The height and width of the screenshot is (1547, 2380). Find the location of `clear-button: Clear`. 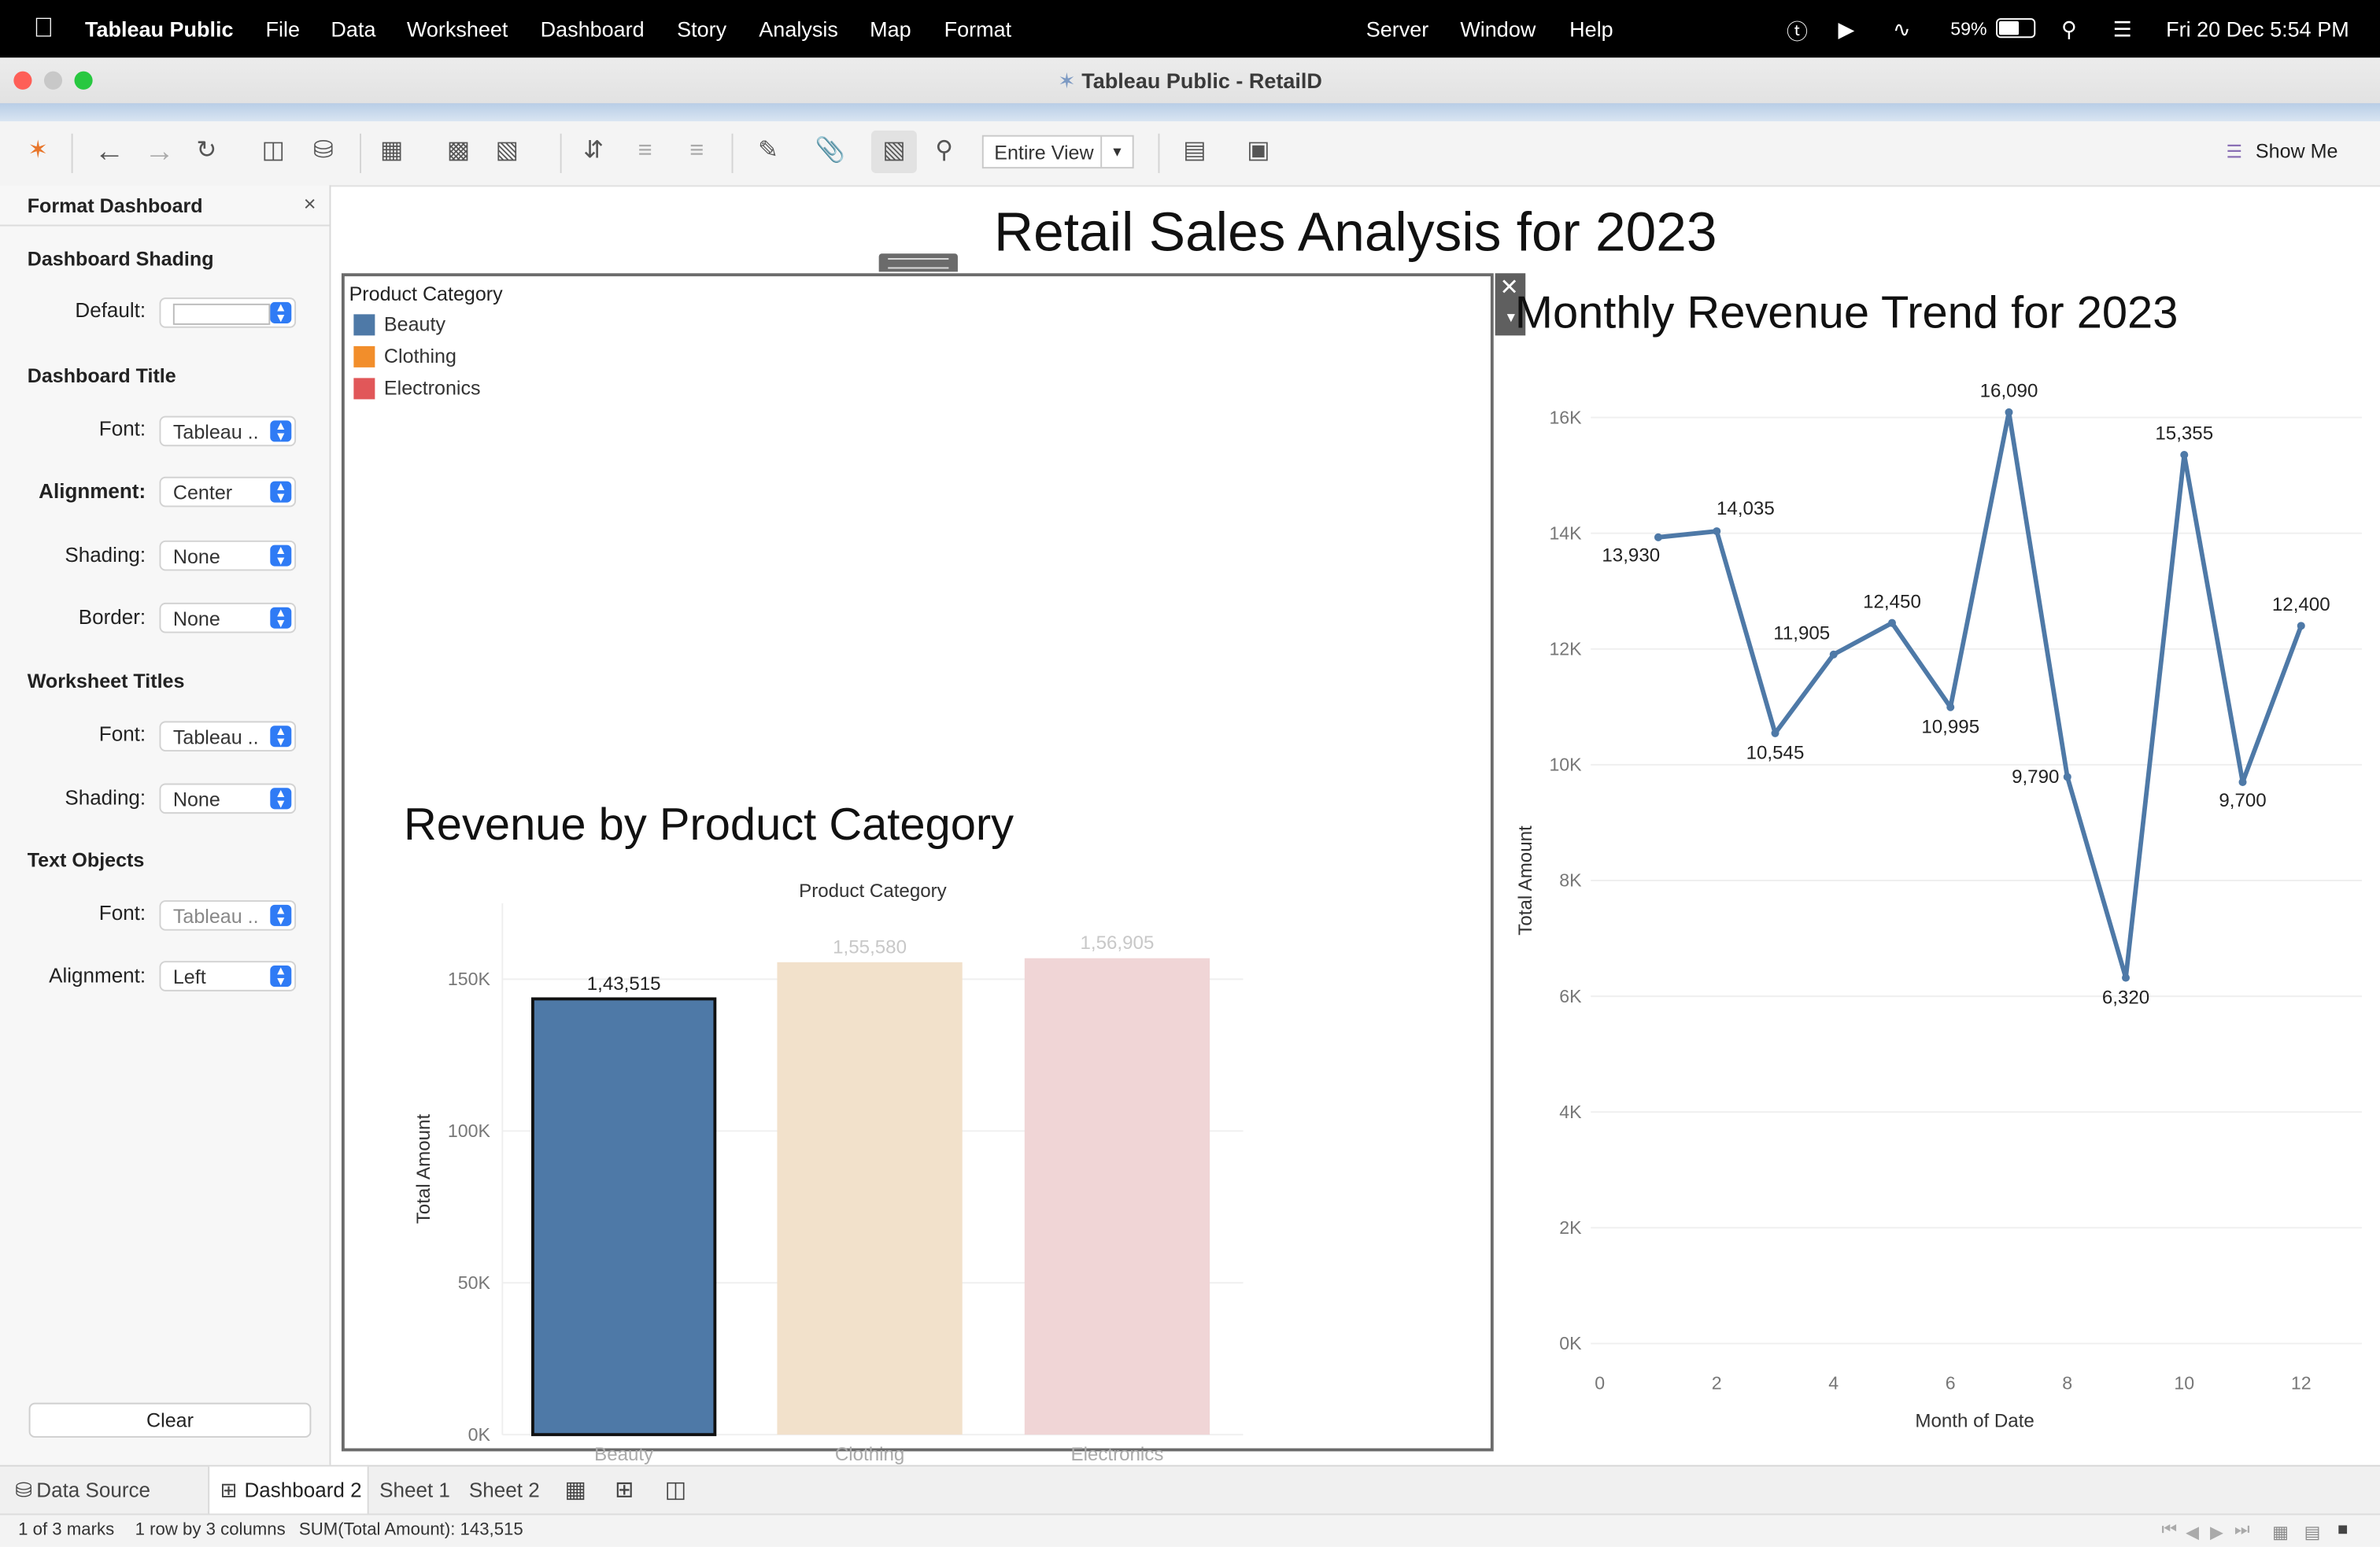

clear-button: Clear is located at coordinates (170, 1420).